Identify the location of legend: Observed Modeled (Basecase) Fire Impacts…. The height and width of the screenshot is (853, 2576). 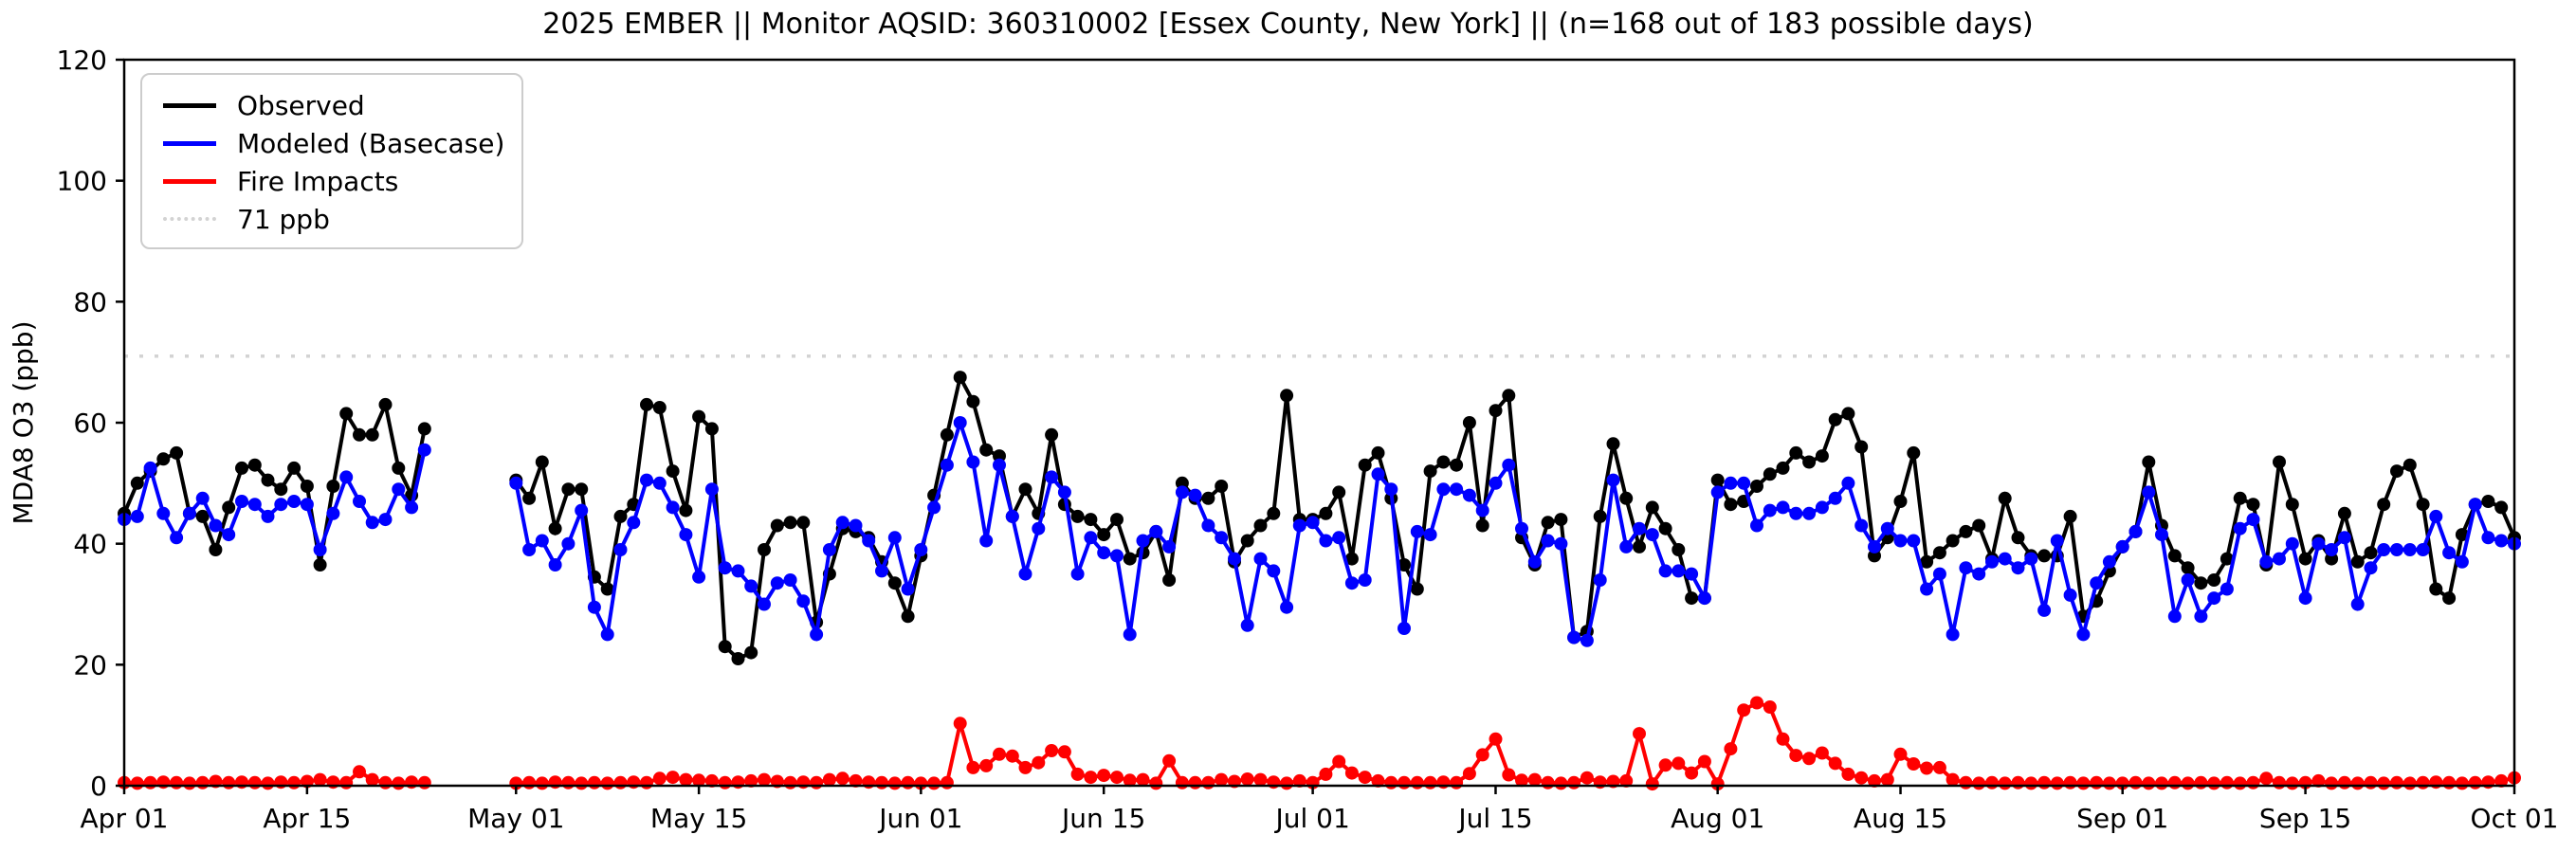
(331, 161).